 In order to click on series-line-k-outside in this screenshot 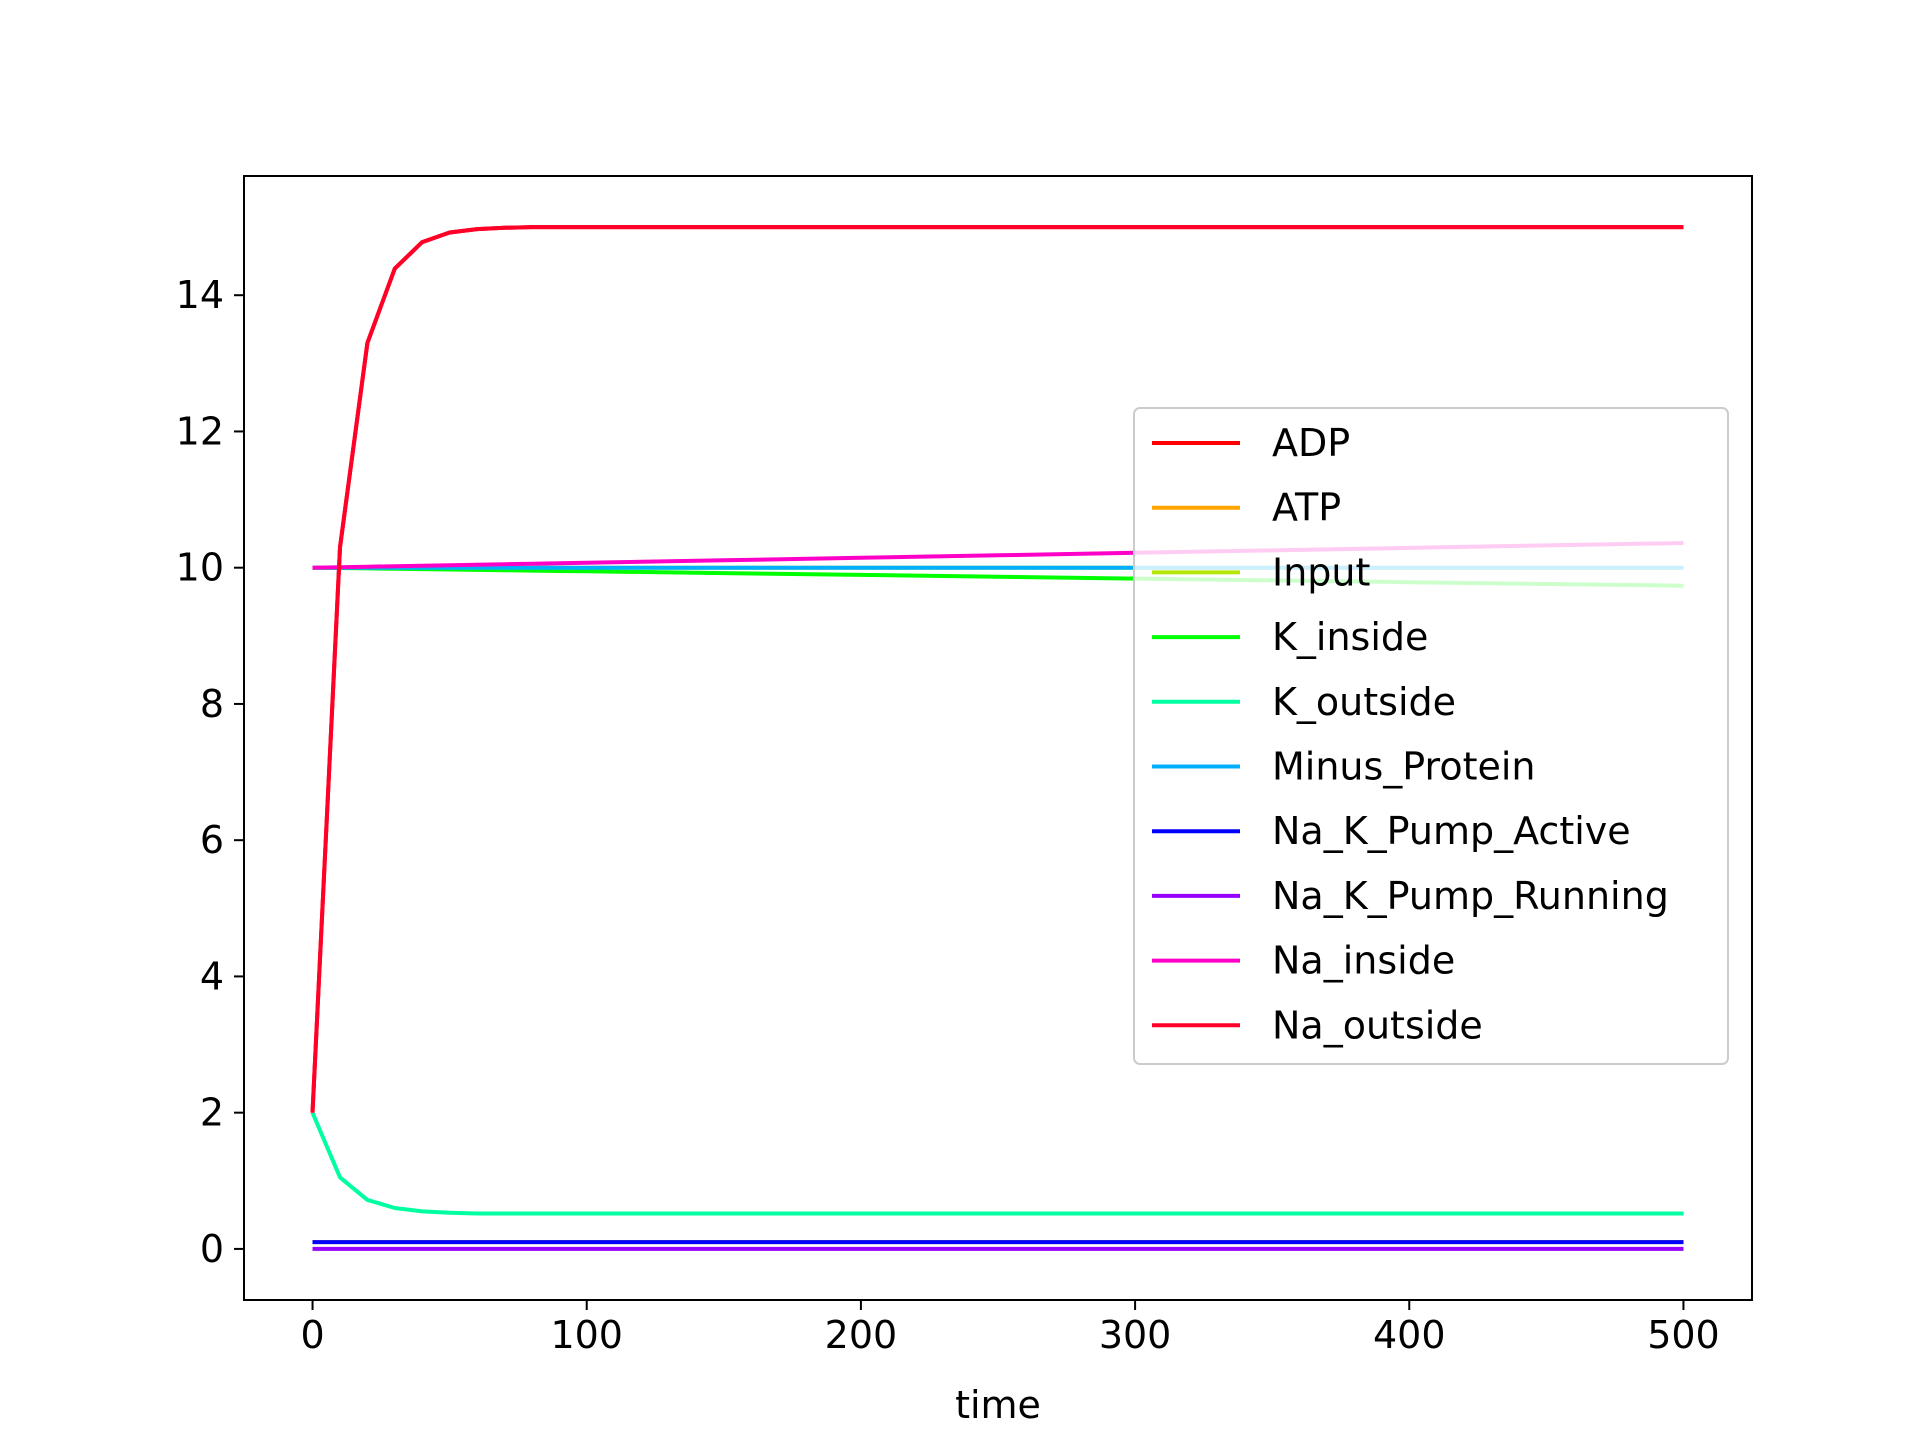, I will do `click(997, 1163)`.